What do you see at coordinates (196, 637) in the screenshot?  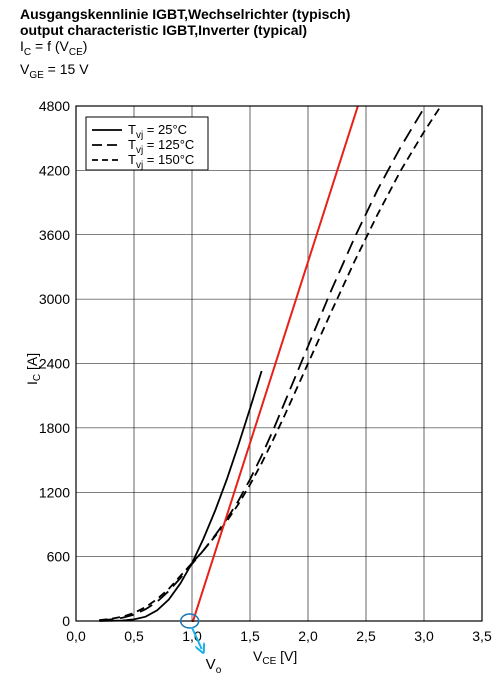 I see `vo-arrow` at bounding box center [196, 637].